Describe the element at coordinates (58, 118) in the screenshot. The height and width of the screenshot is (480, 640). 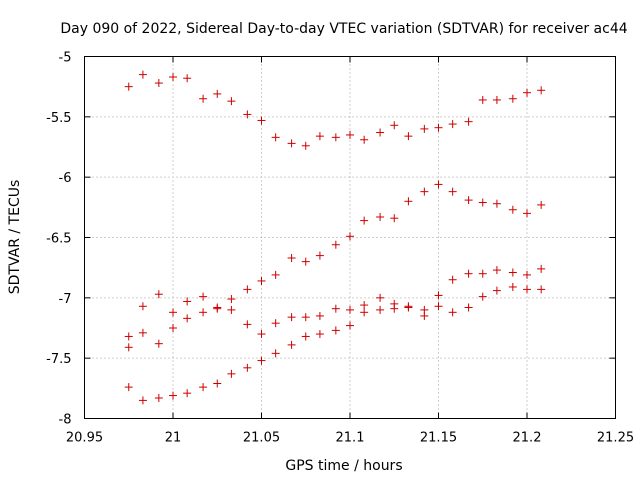
I see `y-tick-label: -5.5` at that location.